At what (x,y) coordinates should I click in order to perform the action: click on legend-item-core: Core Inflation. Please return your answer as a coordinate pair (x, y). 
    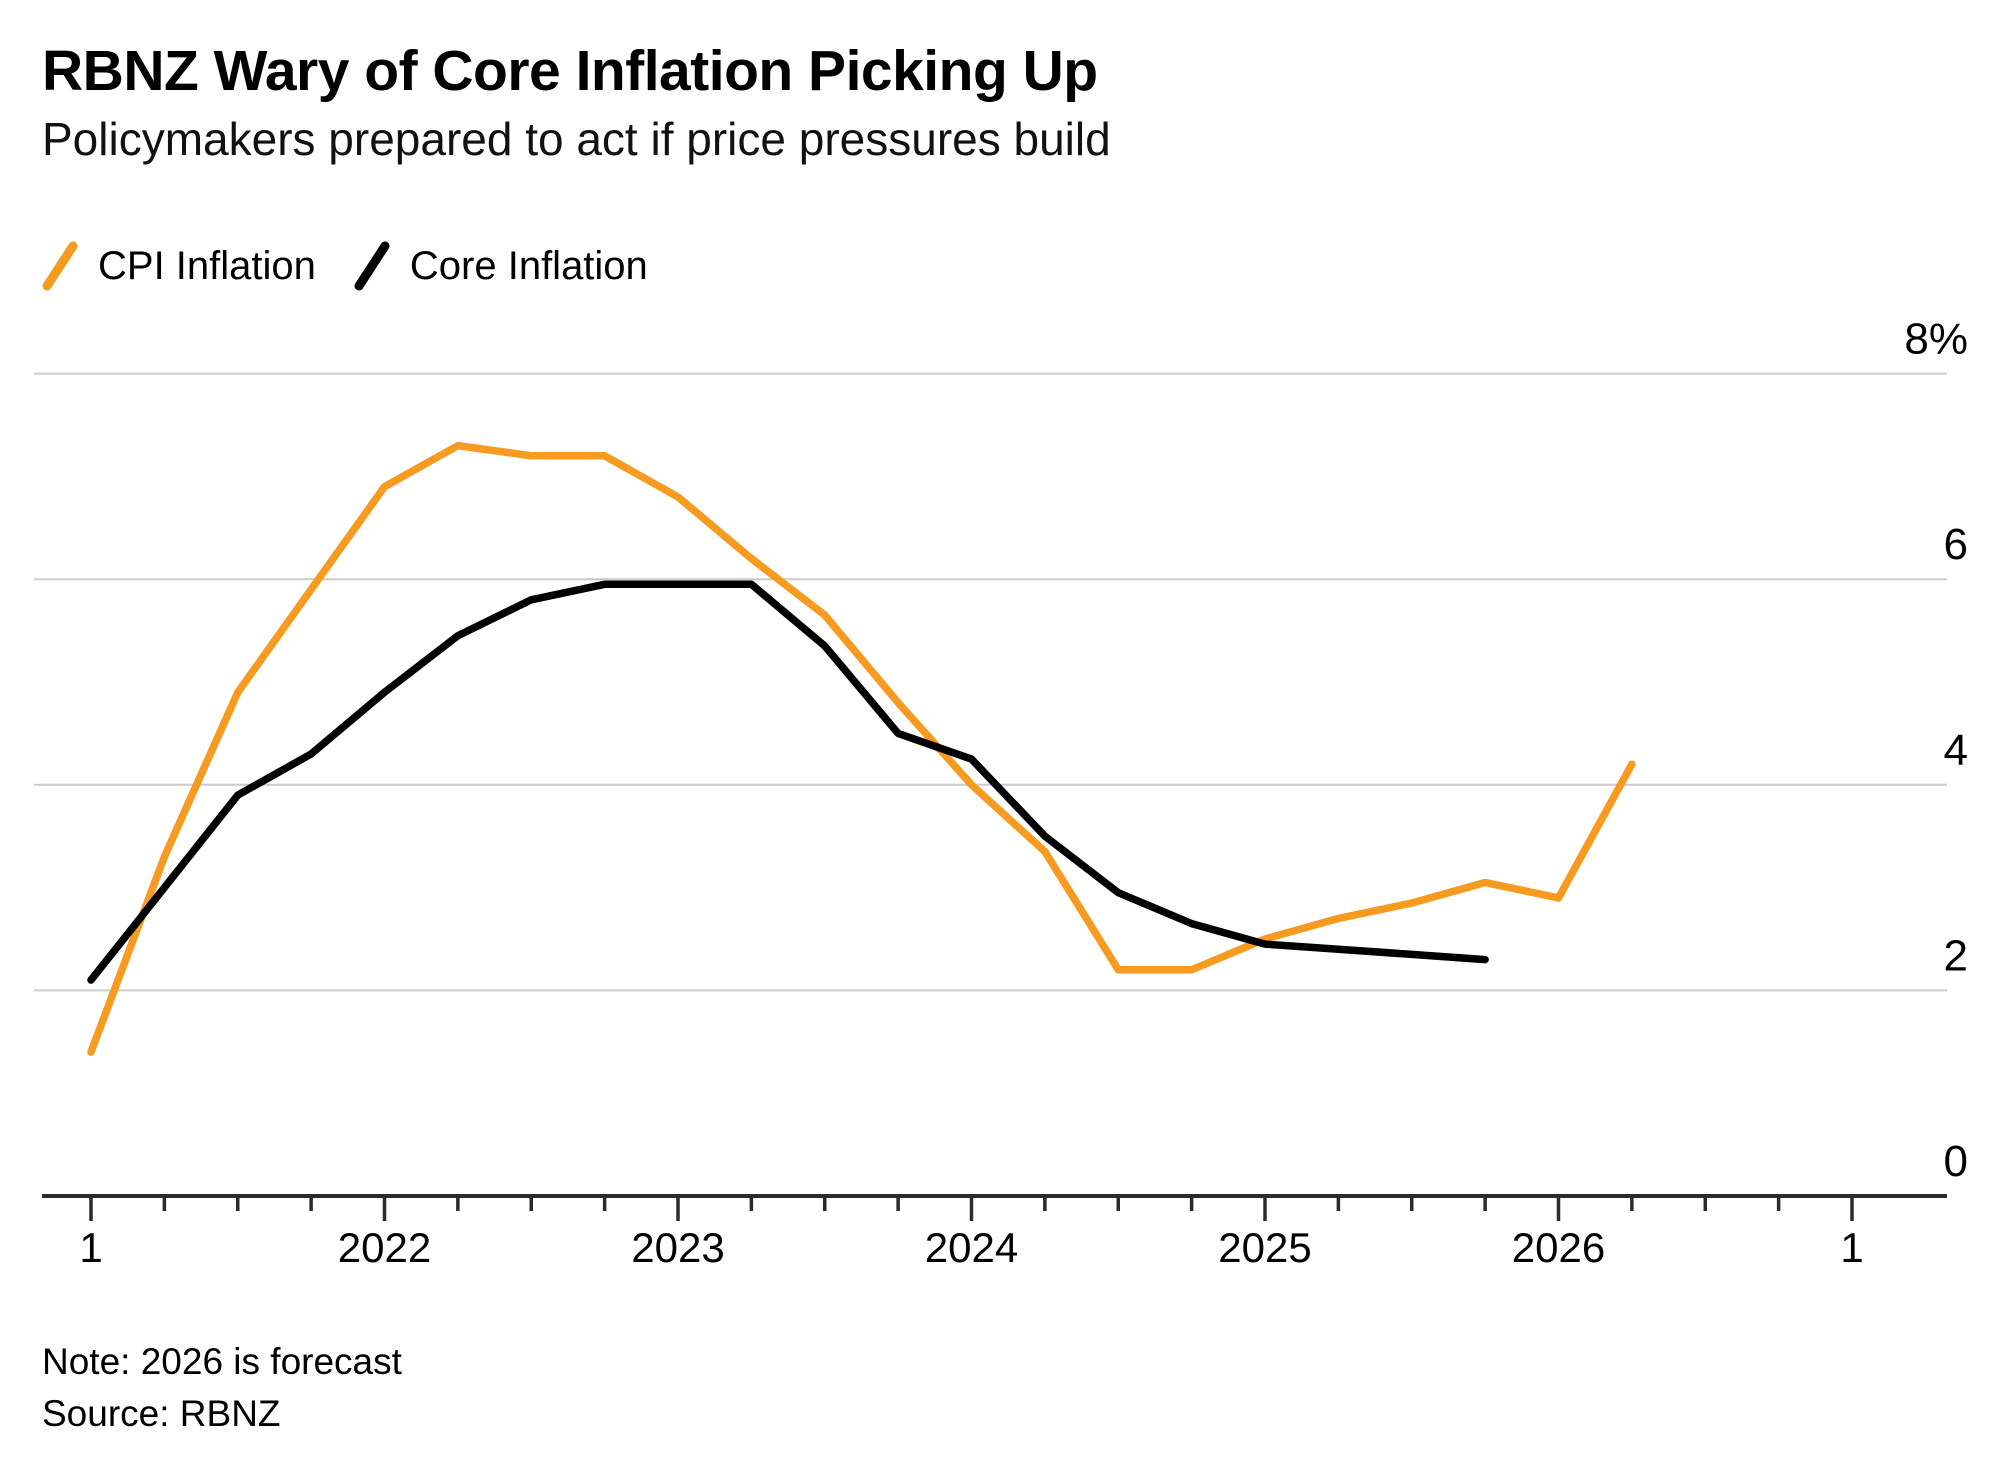
    Looking at the image, I should click on (501, 266).